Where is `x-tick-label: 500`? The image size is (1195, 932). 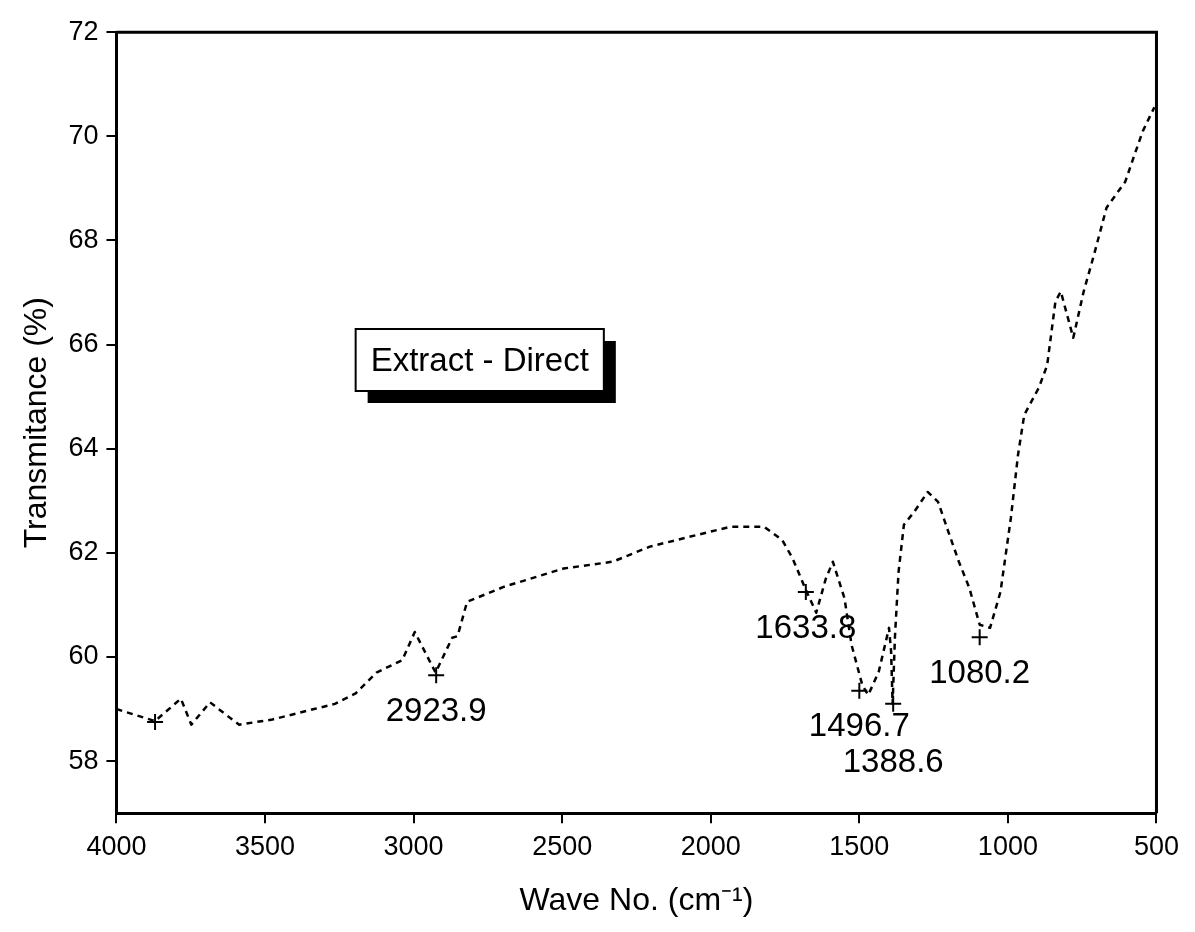 x-tick-label: 500 is located at coordinates (1156, 845).